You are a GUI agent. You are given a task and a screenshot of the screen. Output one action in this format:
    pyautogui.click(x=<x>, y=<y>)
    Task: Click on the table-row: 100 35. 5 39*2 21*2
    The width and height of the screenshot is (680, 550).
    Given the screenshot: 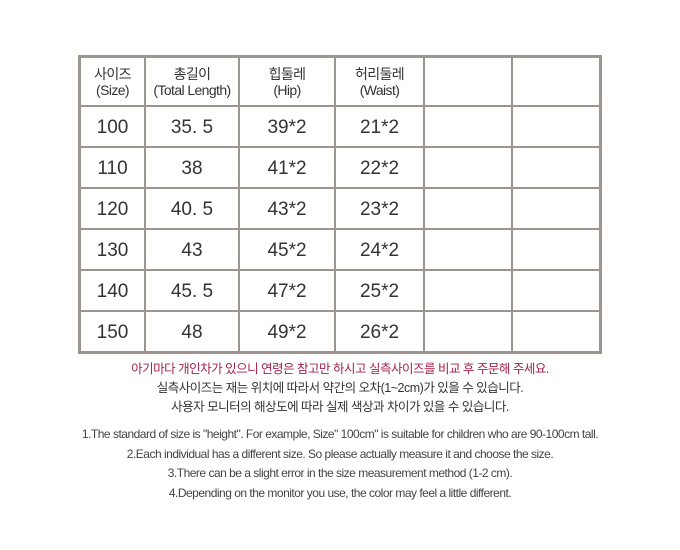 What is the action you would take?
    pyautogui.click(x=340, y=126)
    